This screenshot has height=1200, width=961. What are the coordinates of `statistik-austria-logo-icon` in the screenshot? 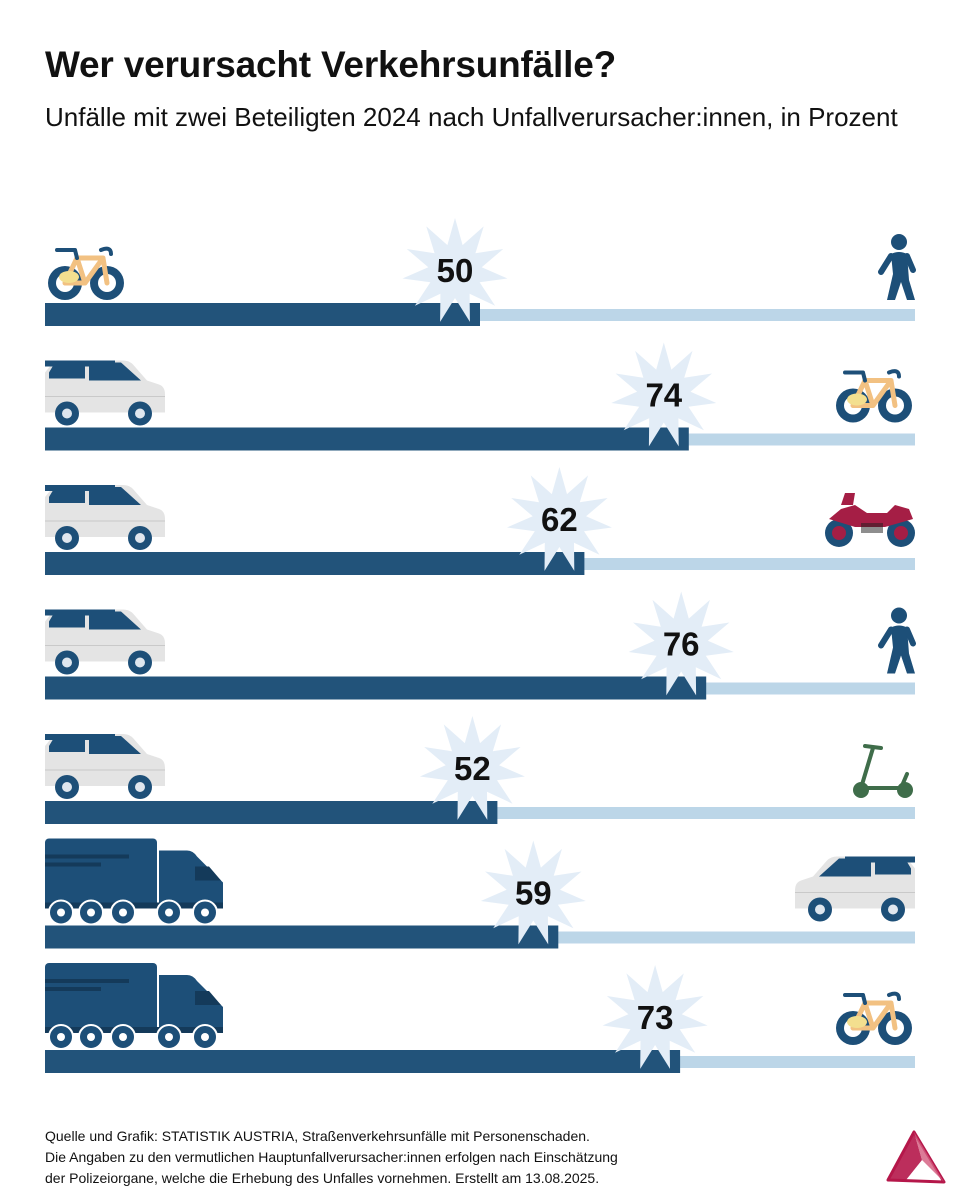 It's located at (916, 1157).